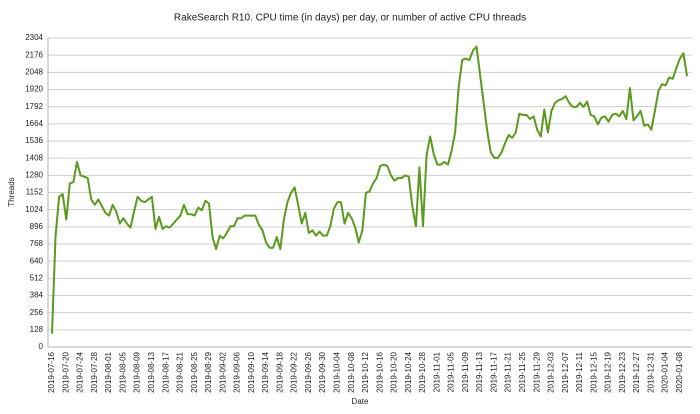 This screenshot has width=700, height=414. Describe the element at coordinates (608, 371) in the screenshot. I see `x-tick-label: 2019-12-19` at that location.